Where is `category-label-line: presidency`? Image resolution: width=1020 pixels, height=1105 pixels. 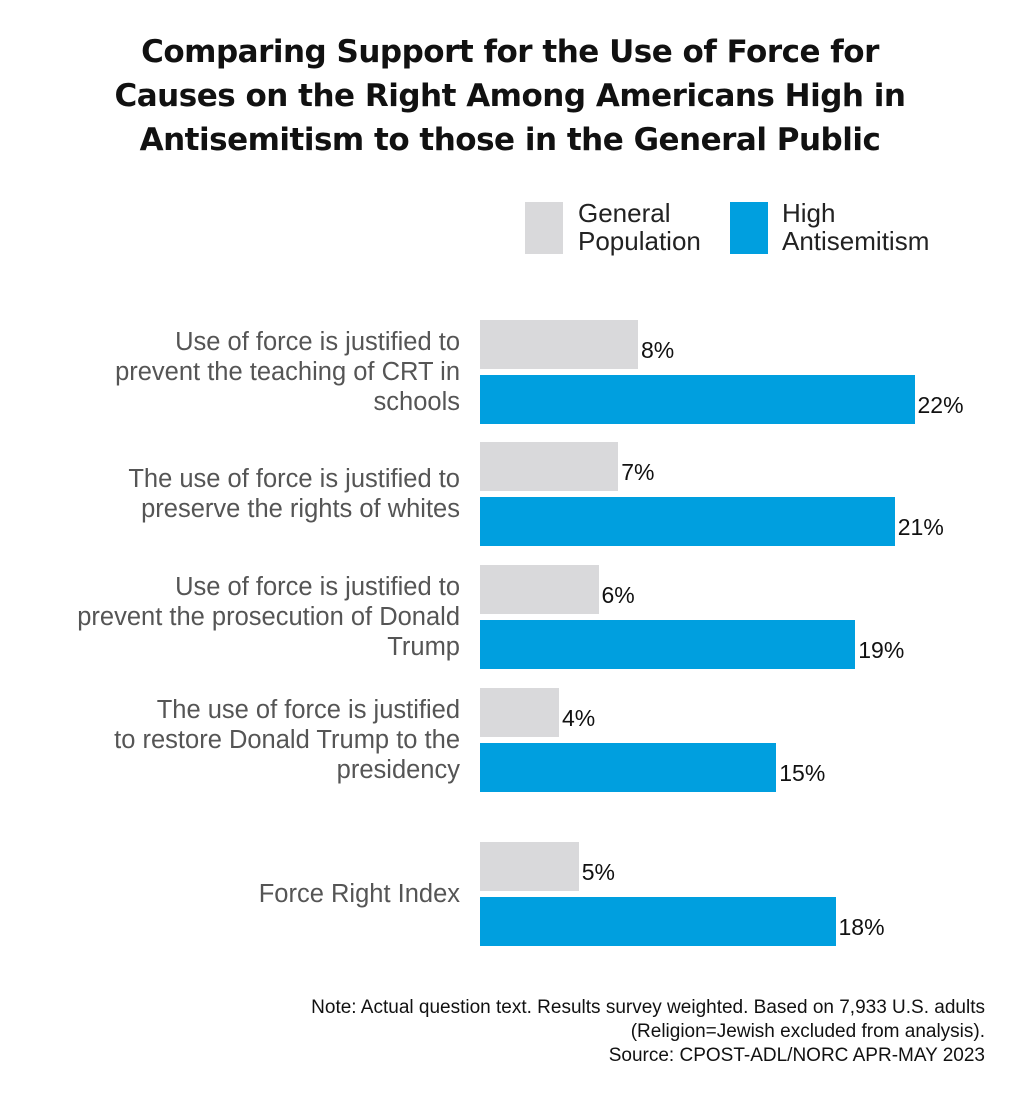
category-label-line: presidency is located at coordinates (398, 770).